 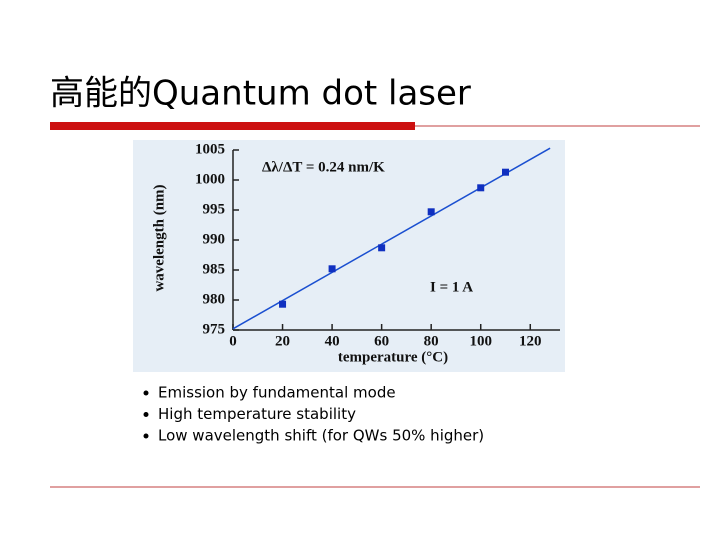 I want to click on slide-title: 高能的Quantum dot laser, so click(x=260, y=94).